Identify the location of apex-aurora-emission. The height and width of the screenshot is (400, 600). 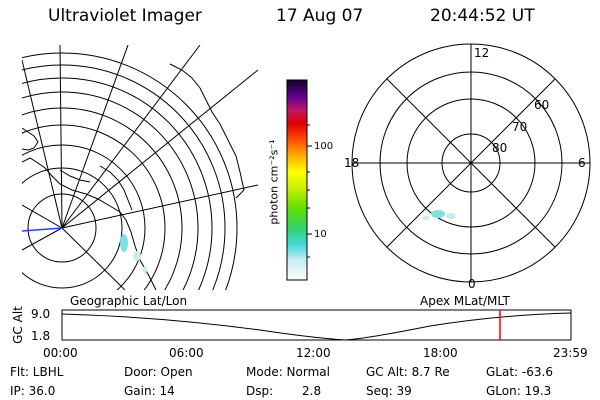
(439, 215).